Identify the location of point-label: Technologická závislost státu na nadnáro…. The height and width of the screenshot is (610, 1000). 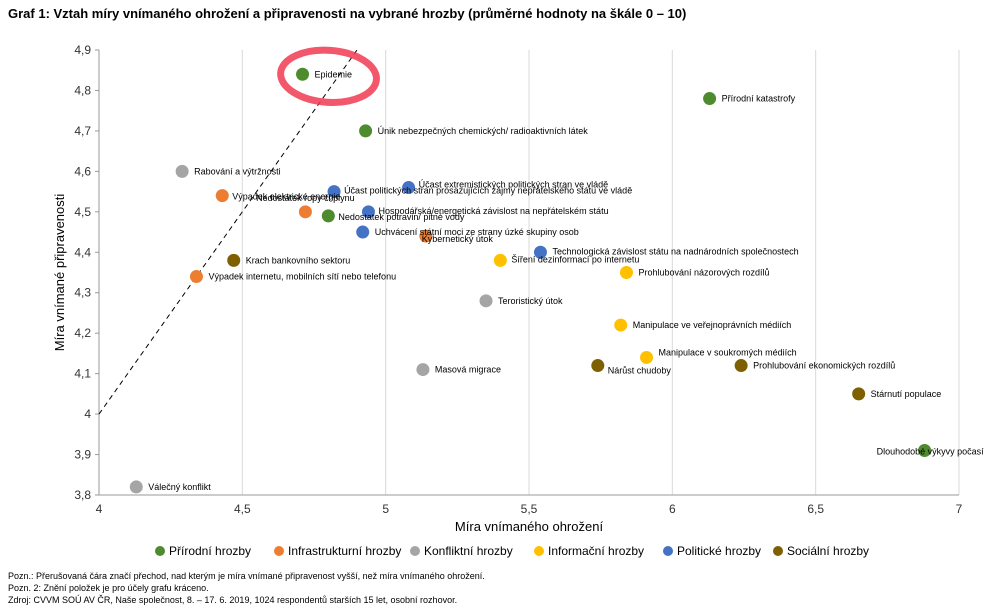
(675, 251).